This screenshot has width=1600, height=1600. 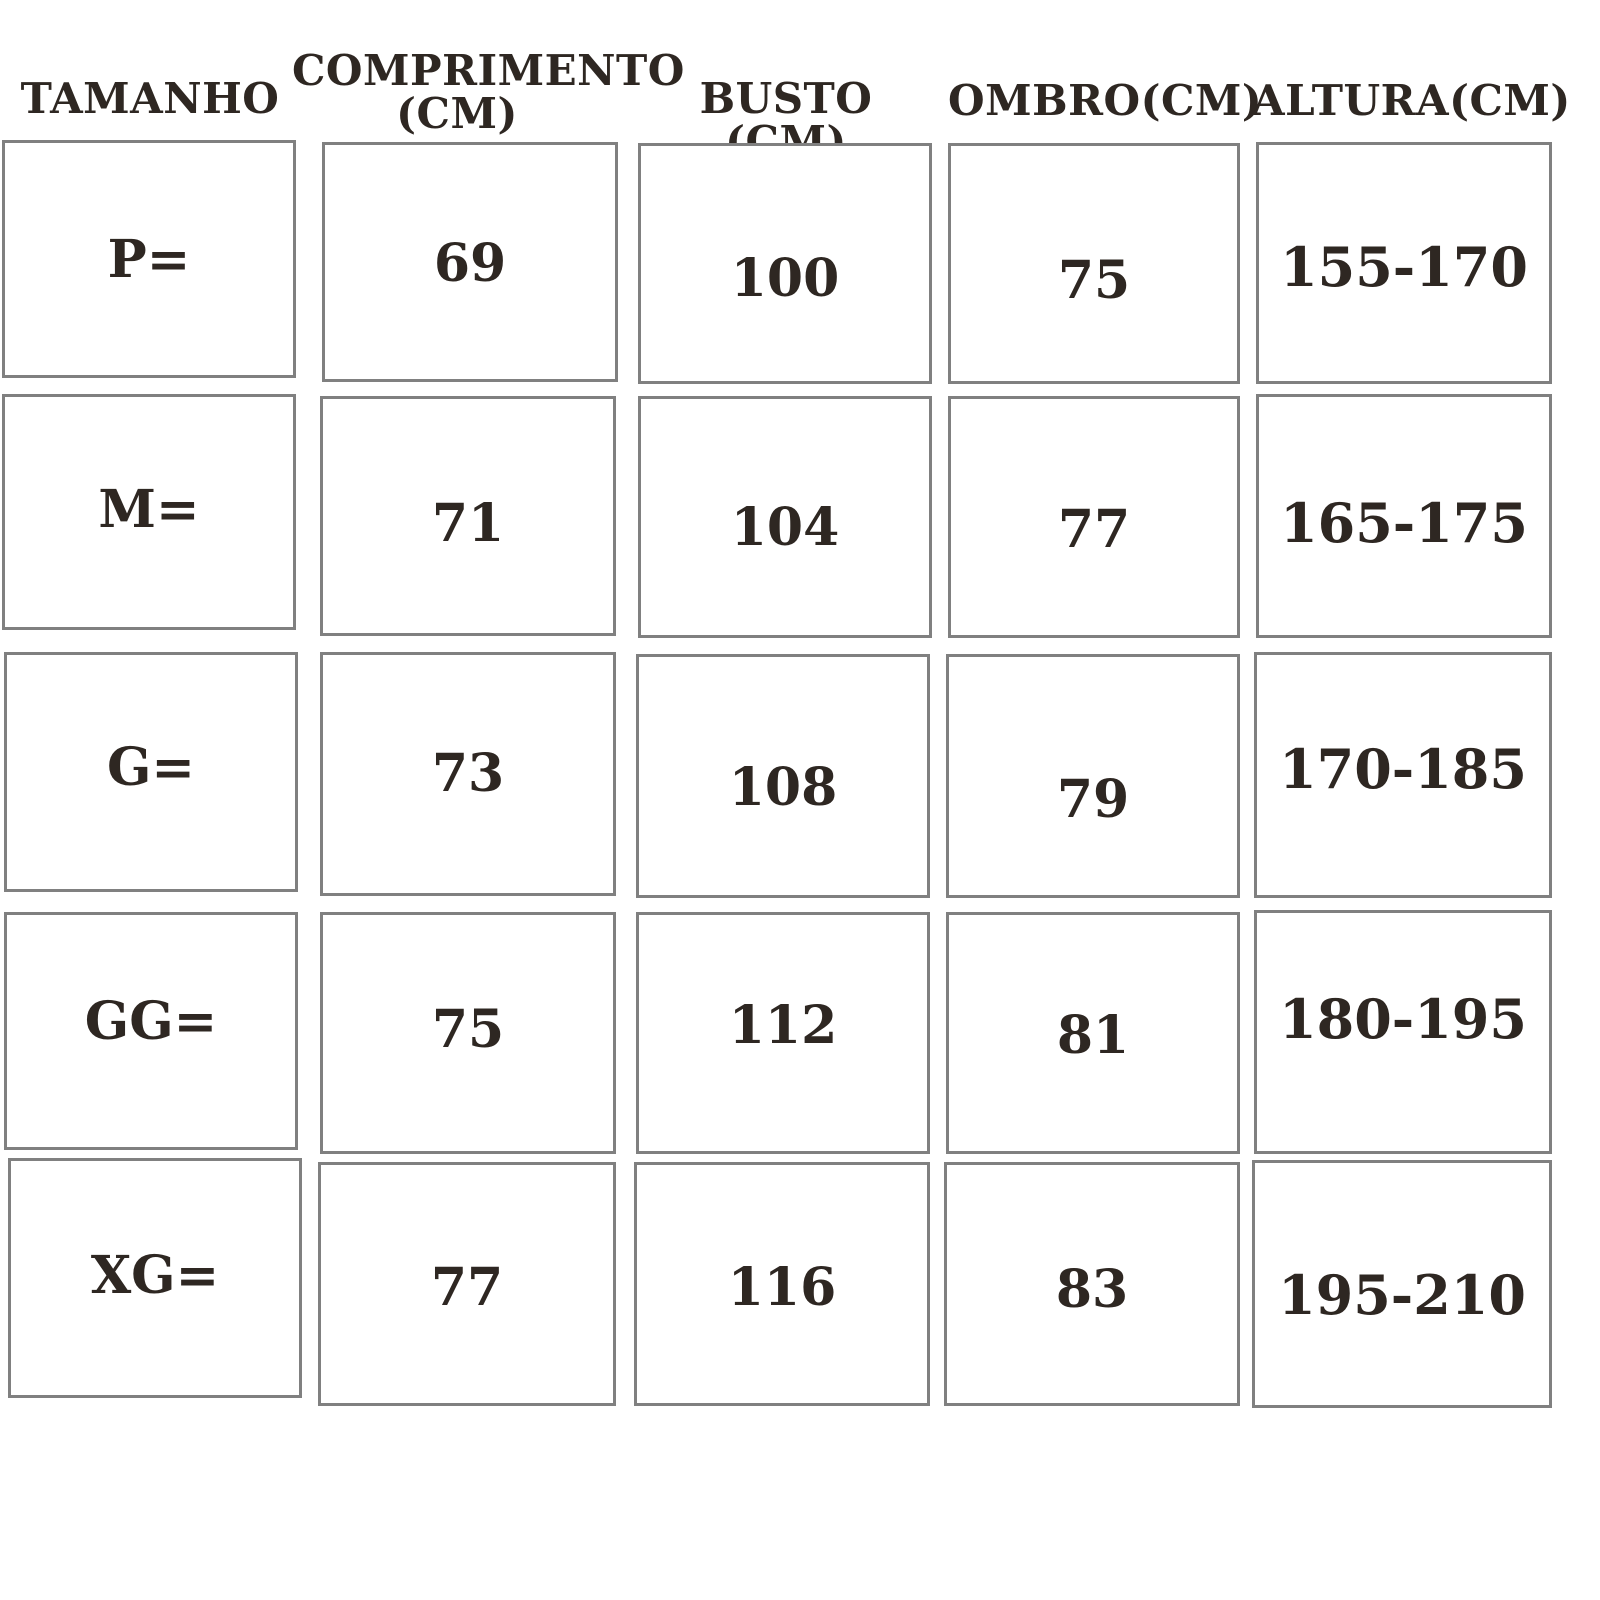 What do you see at coordinates (488, 92) in the screenshot?
I see `column-header-comprimento: COMPRIMENTO (CM)` at bounding box center [488, 92].